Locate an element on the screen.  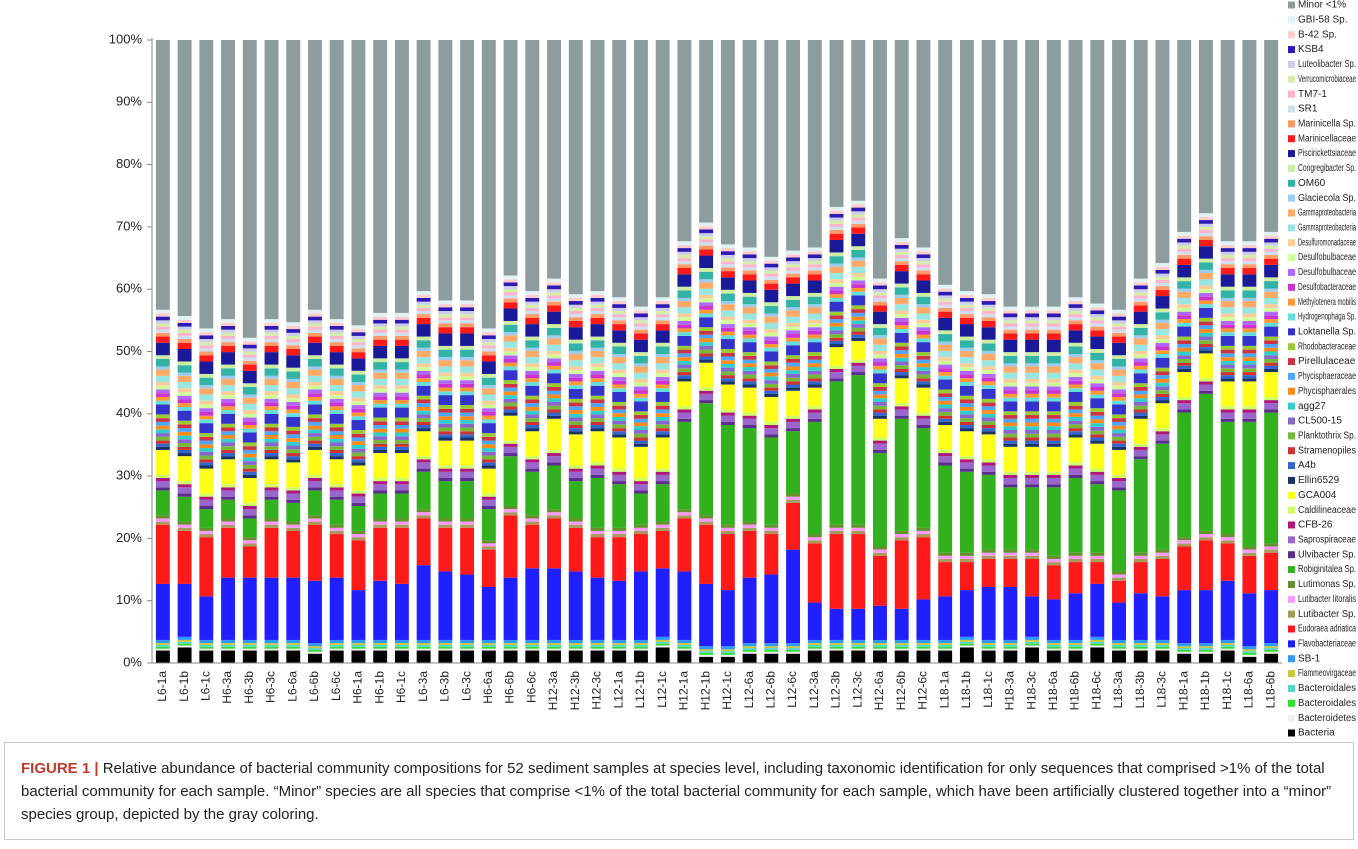
legend-label: Phycisphaeraceae is located at coordinates (1327, 376).